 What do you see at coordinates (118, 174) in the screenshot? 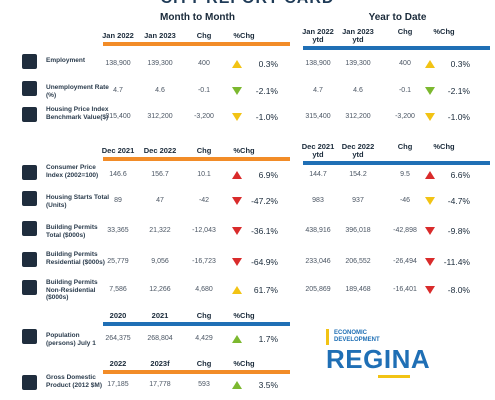
I see `cell-value: 146.6` at bounding box center [118, 174].